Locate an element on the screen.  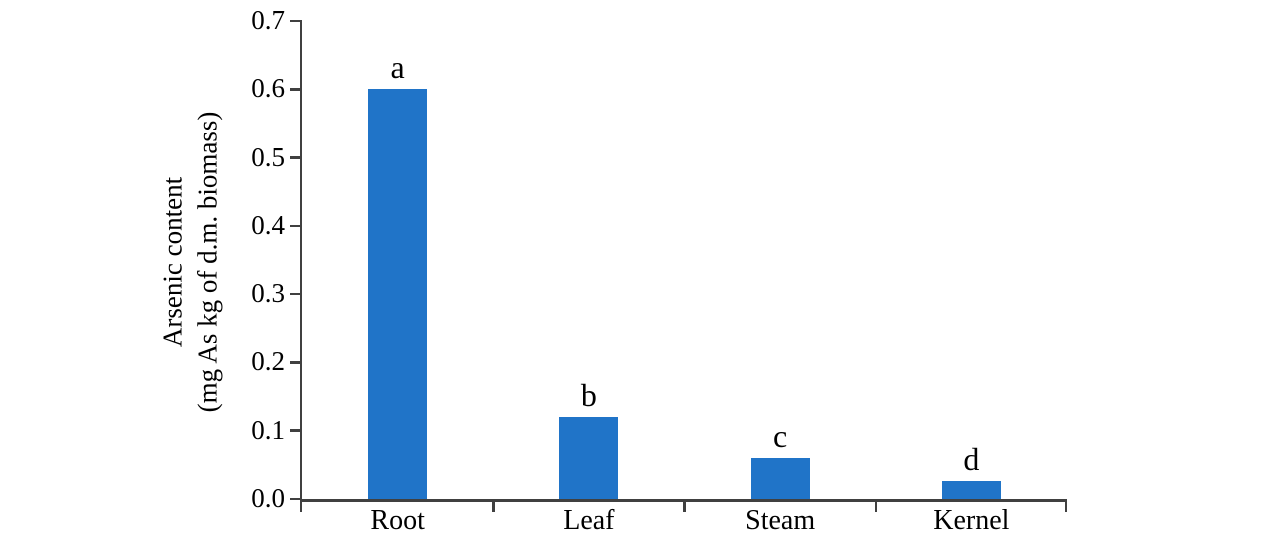
bar-group-kernel: d is located at coordinates (971, 260).